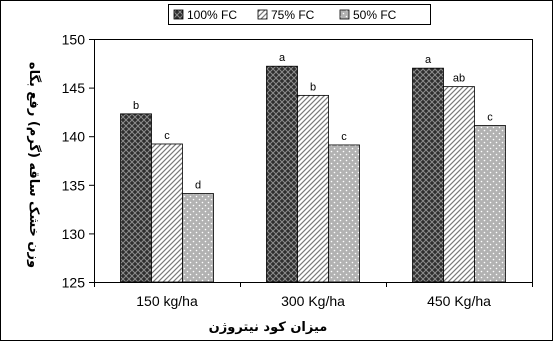  I want to click on y-axis-title: وزن خشک ساقه (گرم) رفع بگاه, so click(34, 165).